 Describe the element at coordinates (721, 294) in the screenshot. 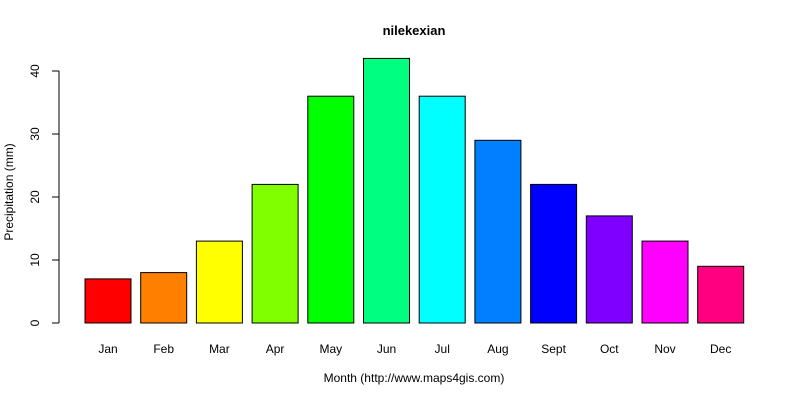

I see `bar-dec` at that location.